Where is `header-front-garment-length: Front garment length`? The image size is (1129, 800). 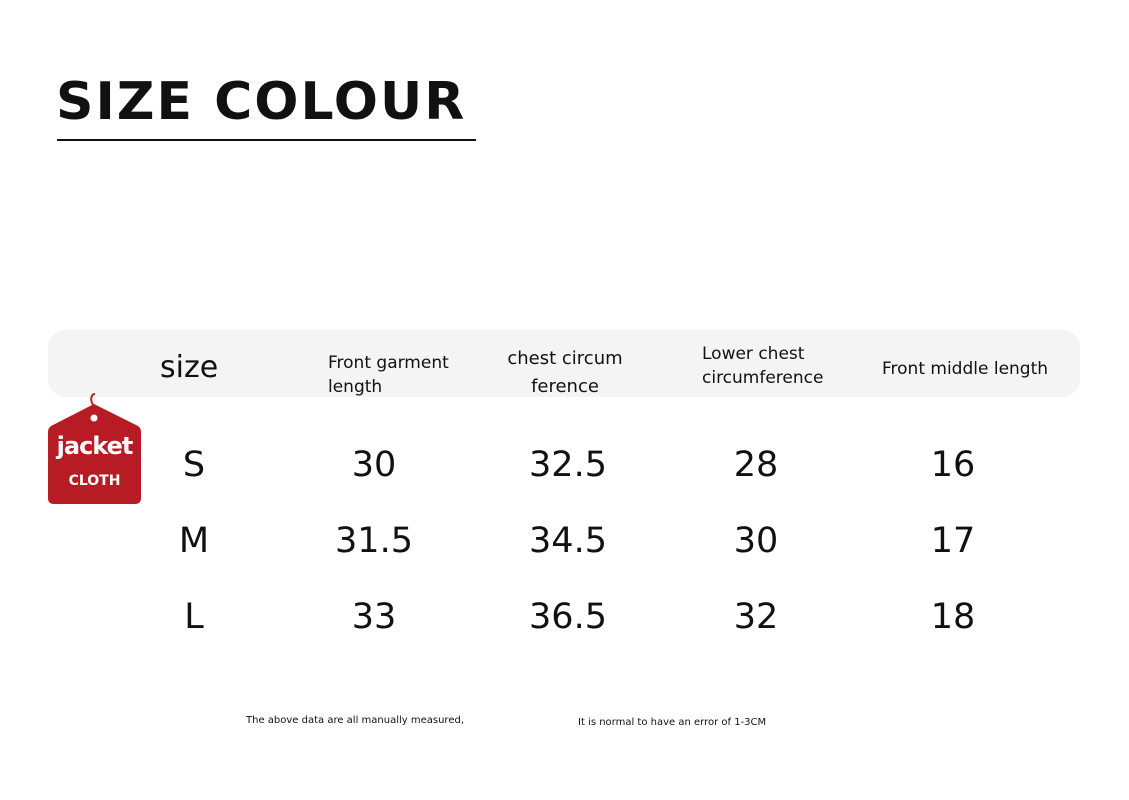 header-front-garment-length: Front garment length is located at coordinates (388, 375).